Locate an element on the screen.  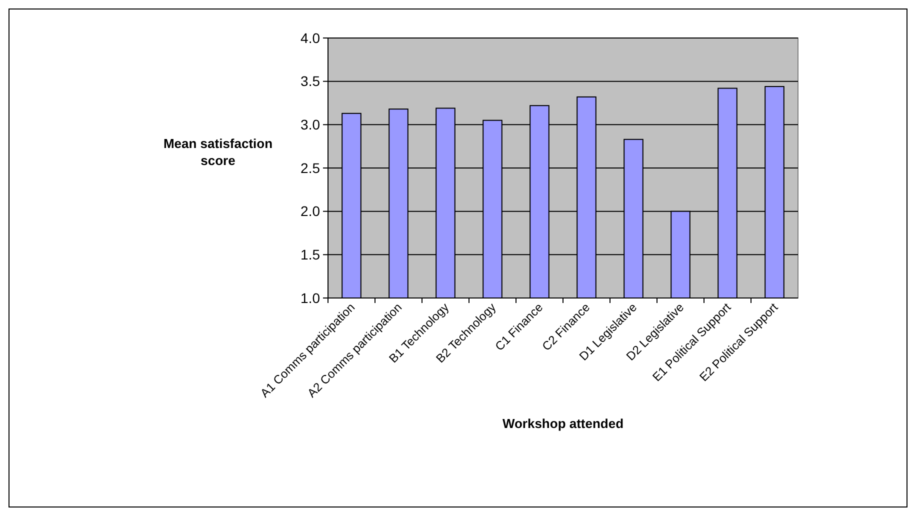
y-tick-label: 2.5 is located at coordinates (310, 168).